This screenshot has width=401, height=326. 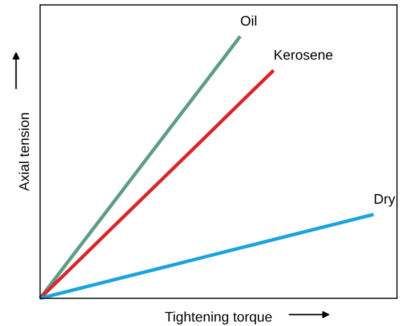 I want to click on series-label: Dry, so click(x=385, y=200).